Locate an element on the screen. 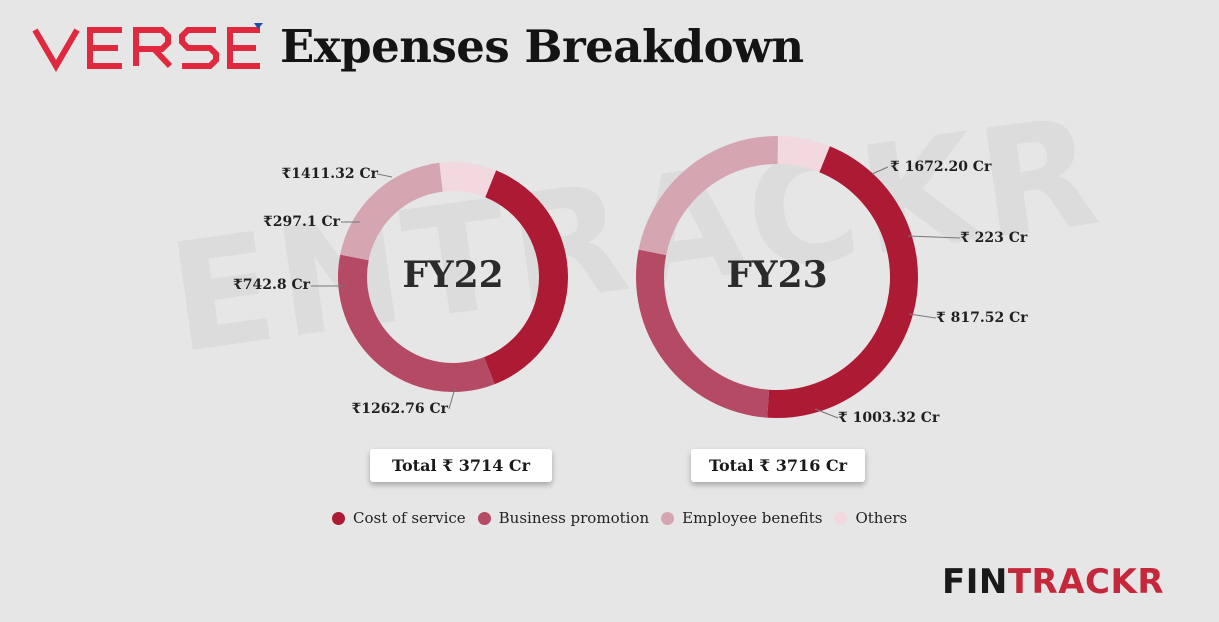  value-label-fy22-employee-benefits: ₹742.8 Cr is located at coordinates (272, 285).